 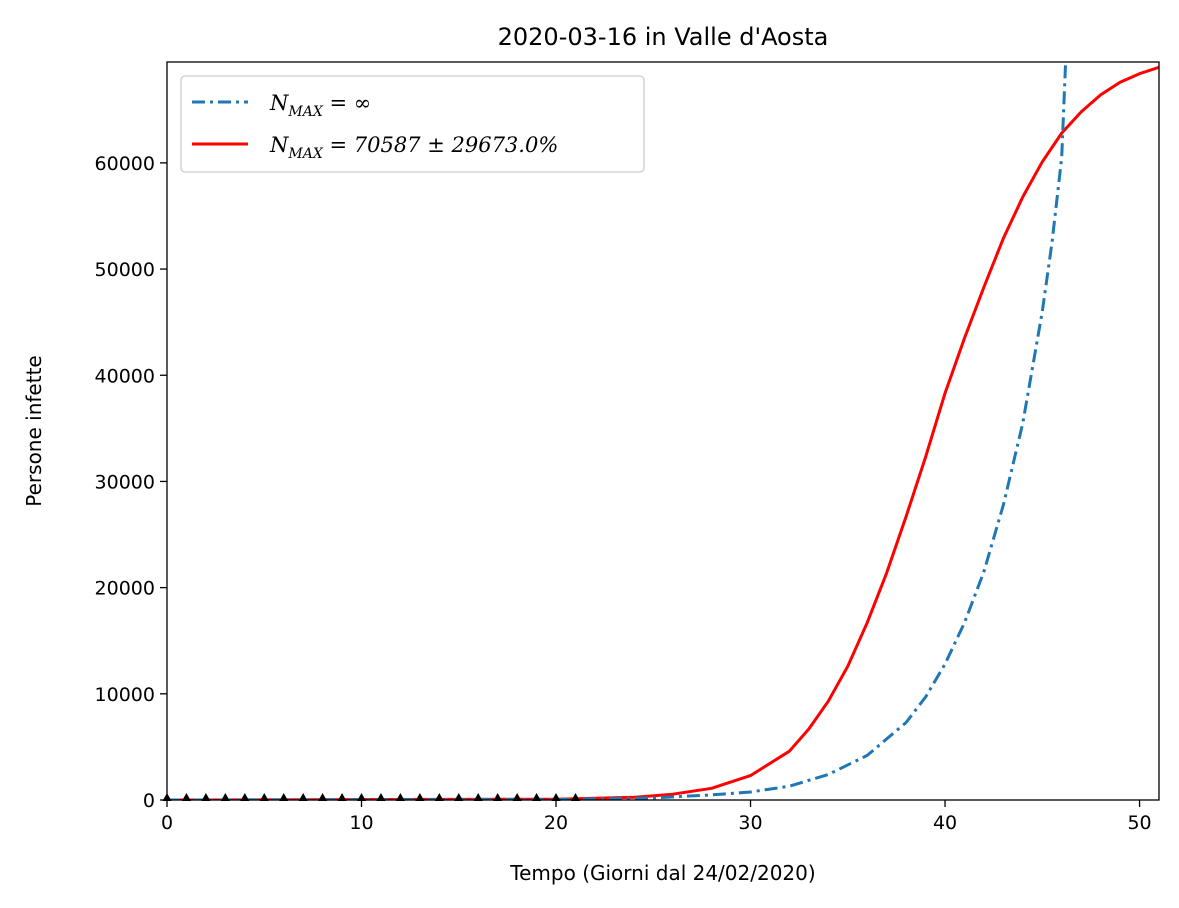 What do you see at coordinates (663, 37) in the screenshot?
I see `chart-title: 2020-03-16 in Valle d'Aosta` at bounding box center [663, 37].